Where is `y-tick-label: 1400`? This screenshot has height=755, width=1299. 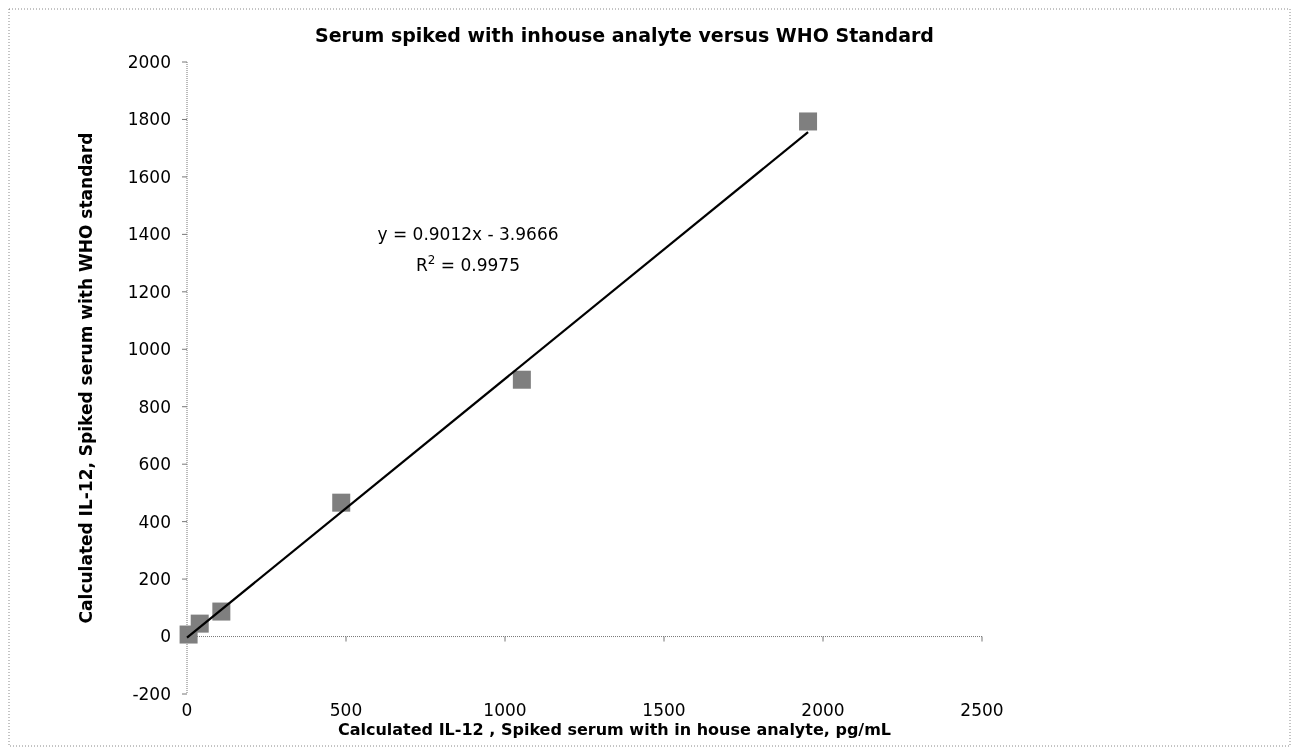 y-tick-label: 1400 is located at coordinates (149, 234).